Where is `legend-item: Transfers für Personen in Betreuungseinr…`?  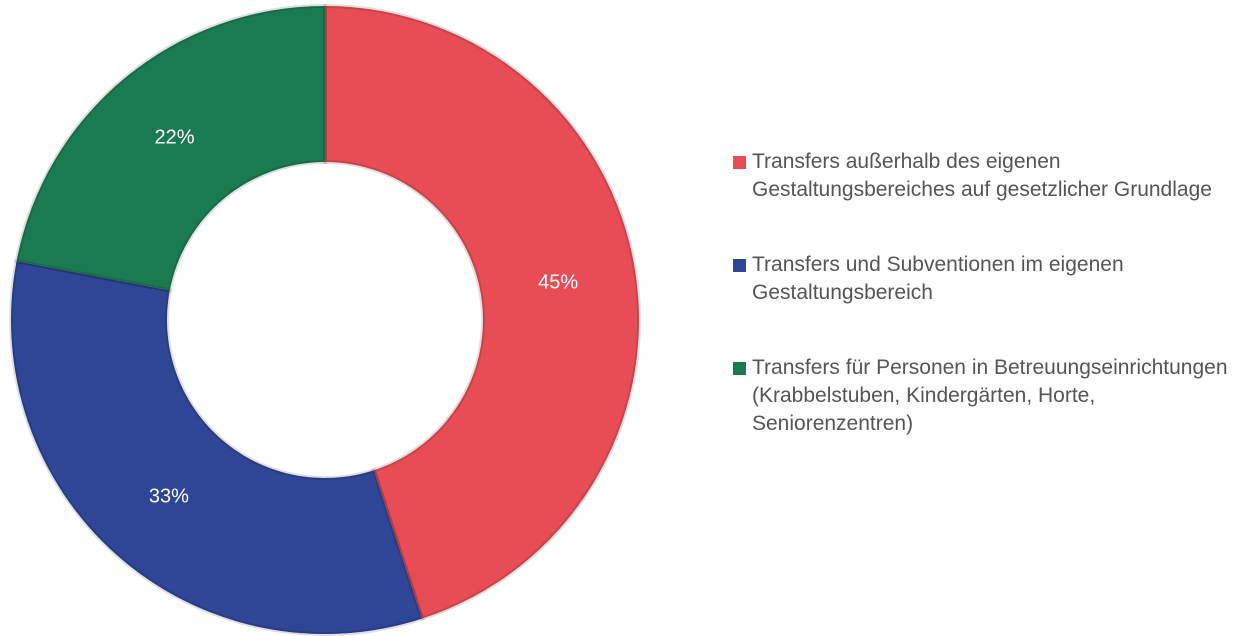 legend-item: Transfers für Personen in Betreuungseinr… is located at coordinates (988, 396).